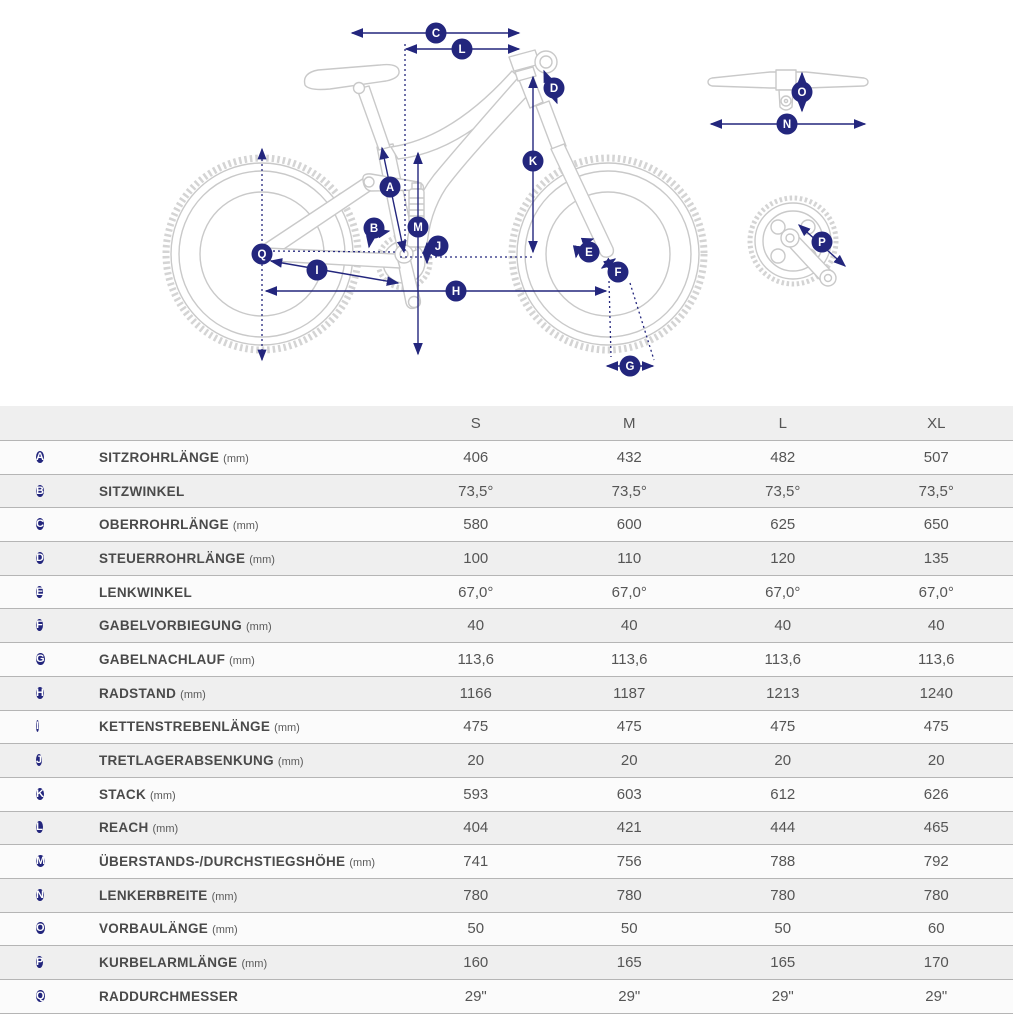  I want to click on shock-cap, so click(416, 186).